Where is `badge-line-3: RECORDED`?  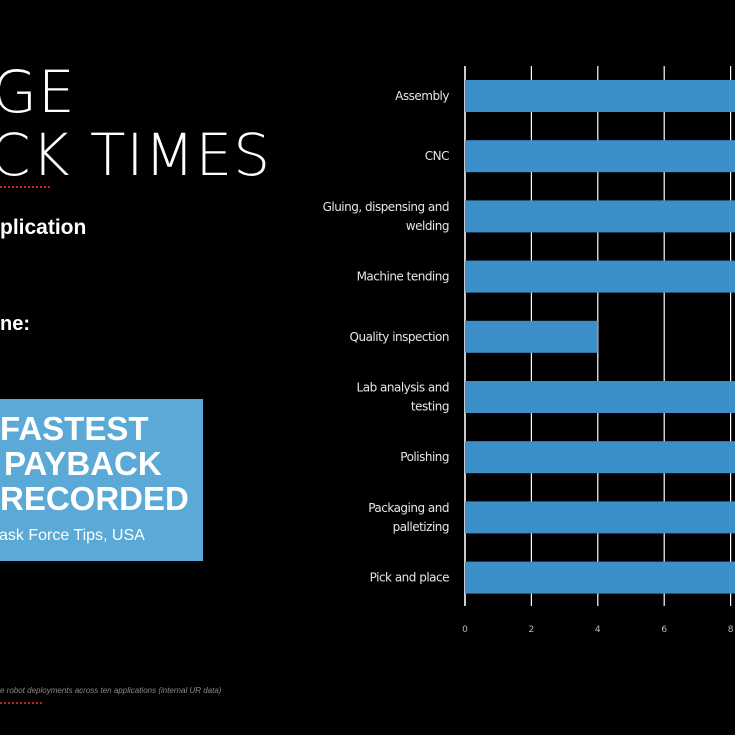 badge-line-3: RECORDED is located at coordinates (94, 498).